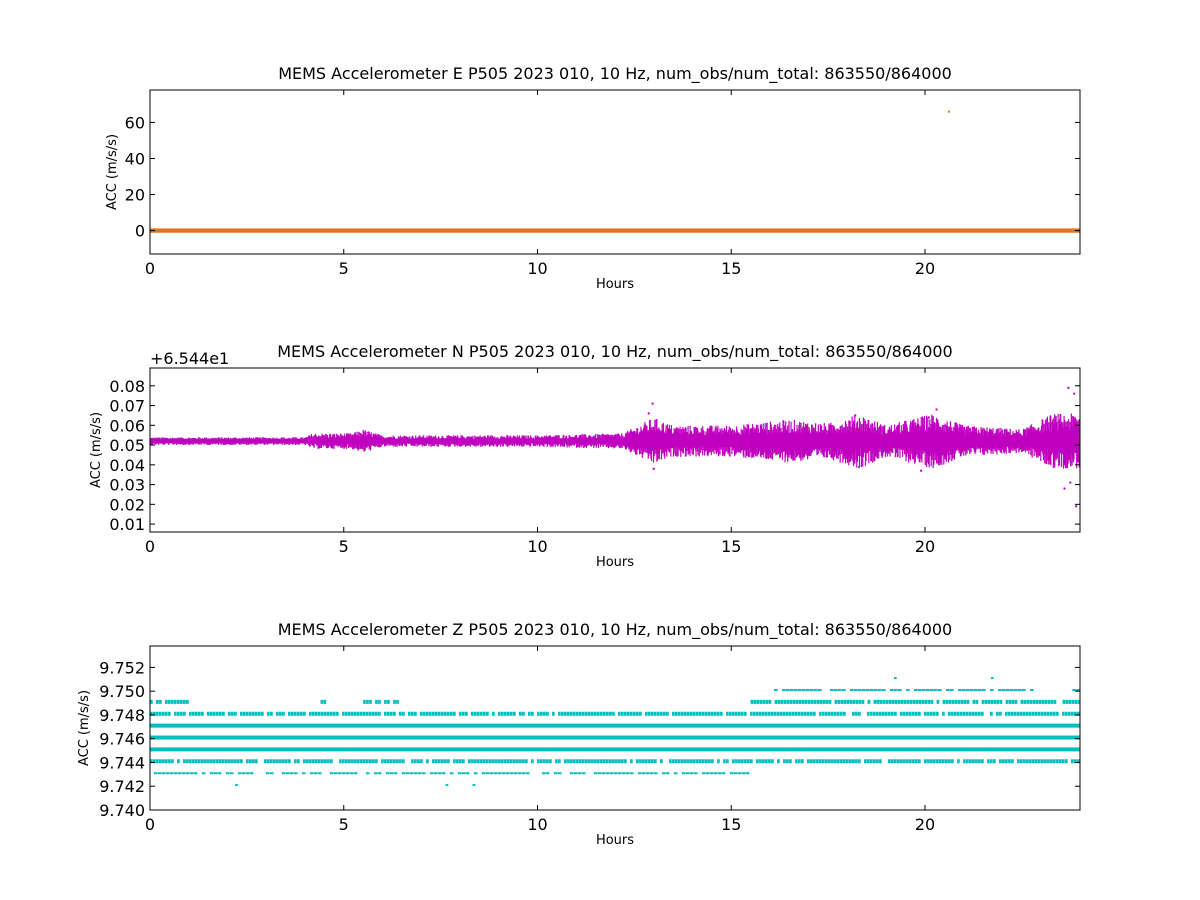  I want to click on y-tick-label: 0.05, so click(127, 445).